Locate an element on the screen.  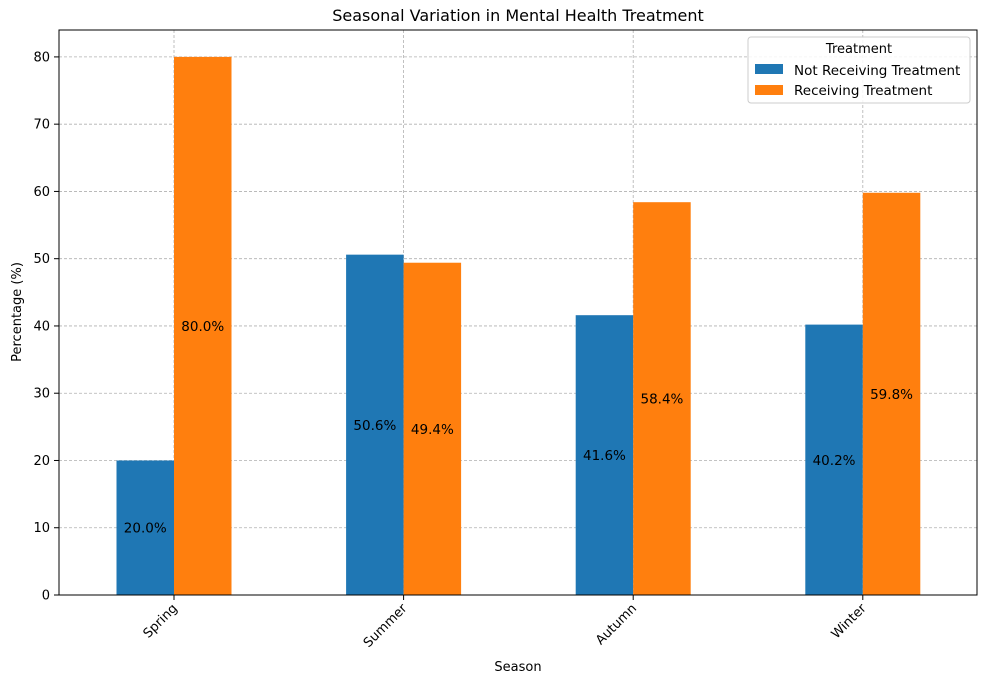
y-tick-label: 80 is located at coordinates (41, 57).